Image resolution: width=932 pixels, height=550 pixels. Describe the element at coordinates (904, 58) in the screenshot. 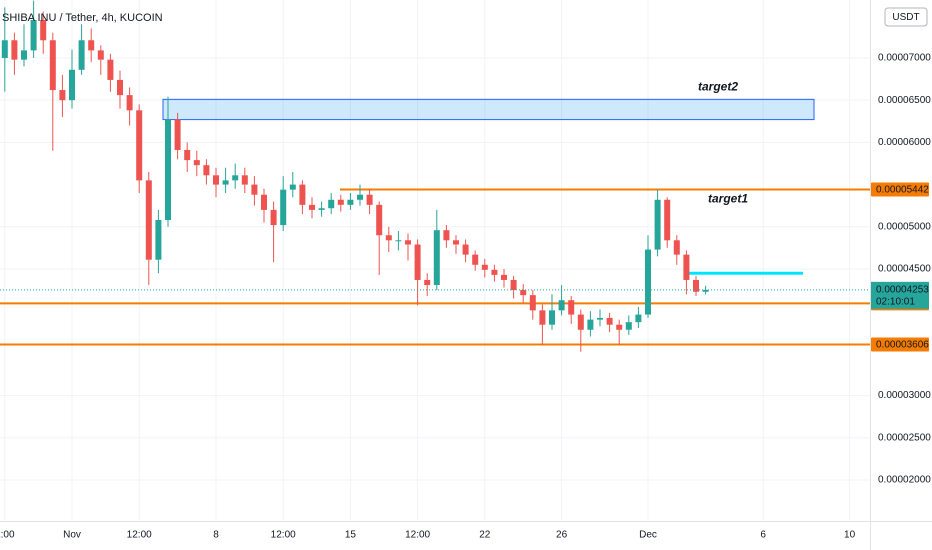

I see `y-tick-label: 0.00007000` at that location.